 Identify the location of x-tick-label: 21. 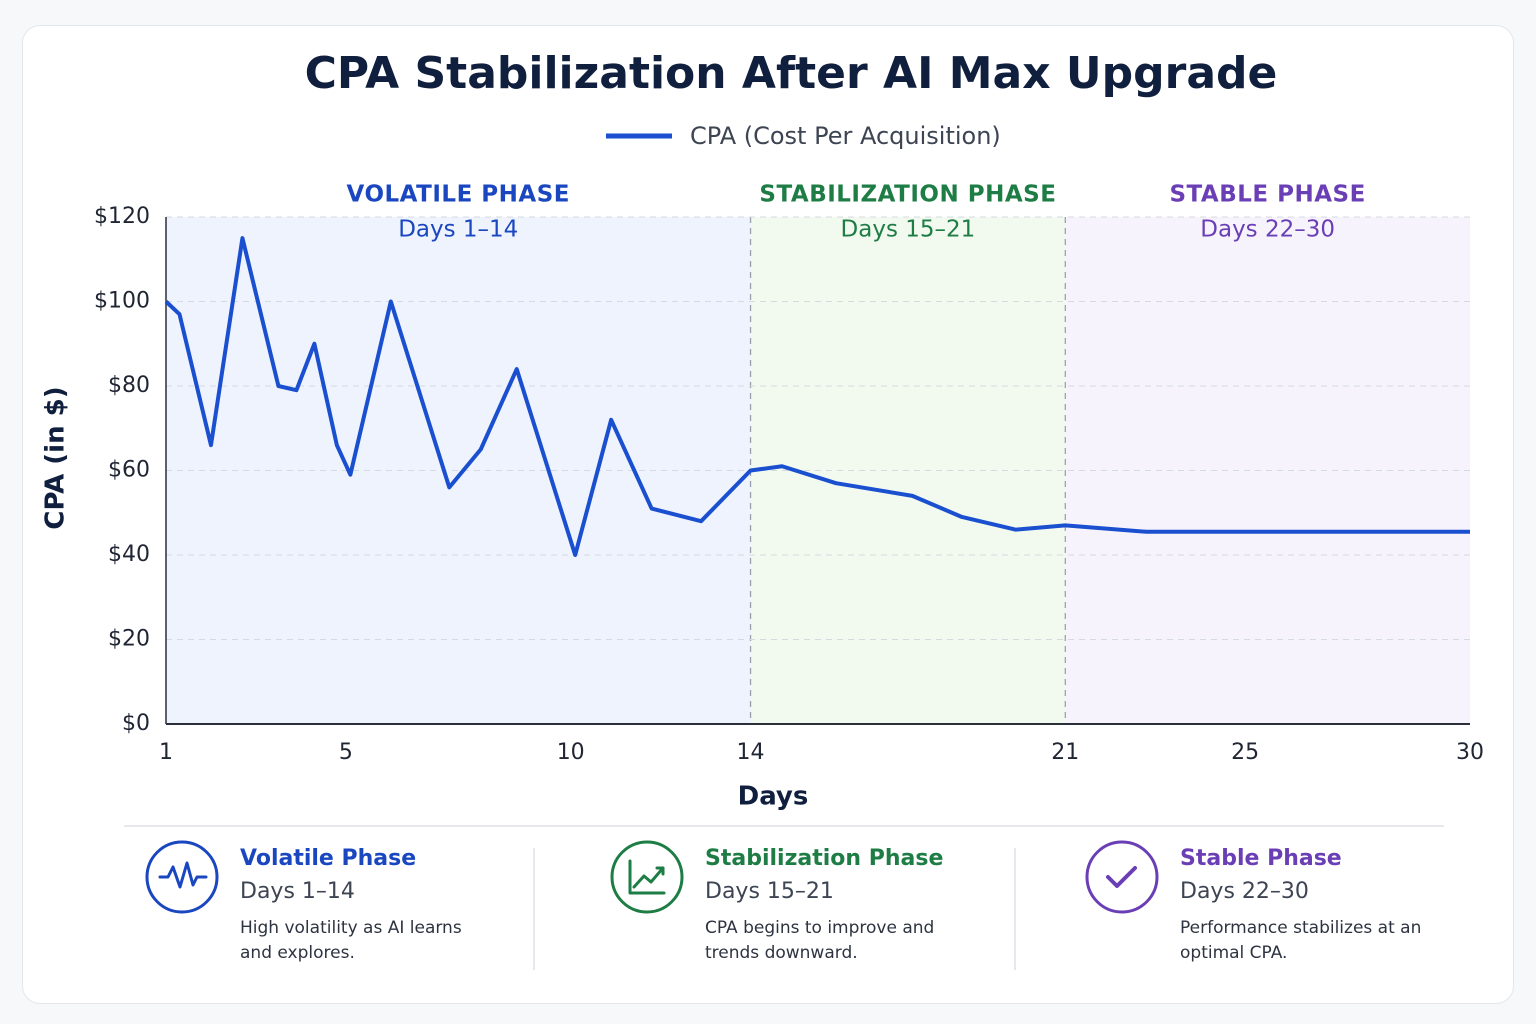
(1065, 752).